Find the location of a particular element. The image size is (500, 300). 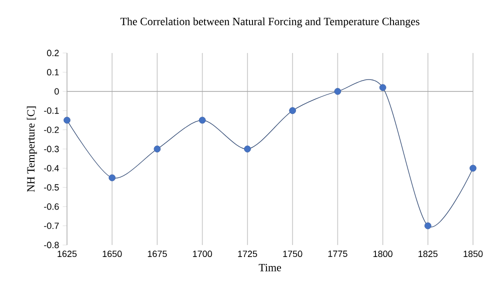

x-tick-label: 1650 is located at coordinates (112, 254).